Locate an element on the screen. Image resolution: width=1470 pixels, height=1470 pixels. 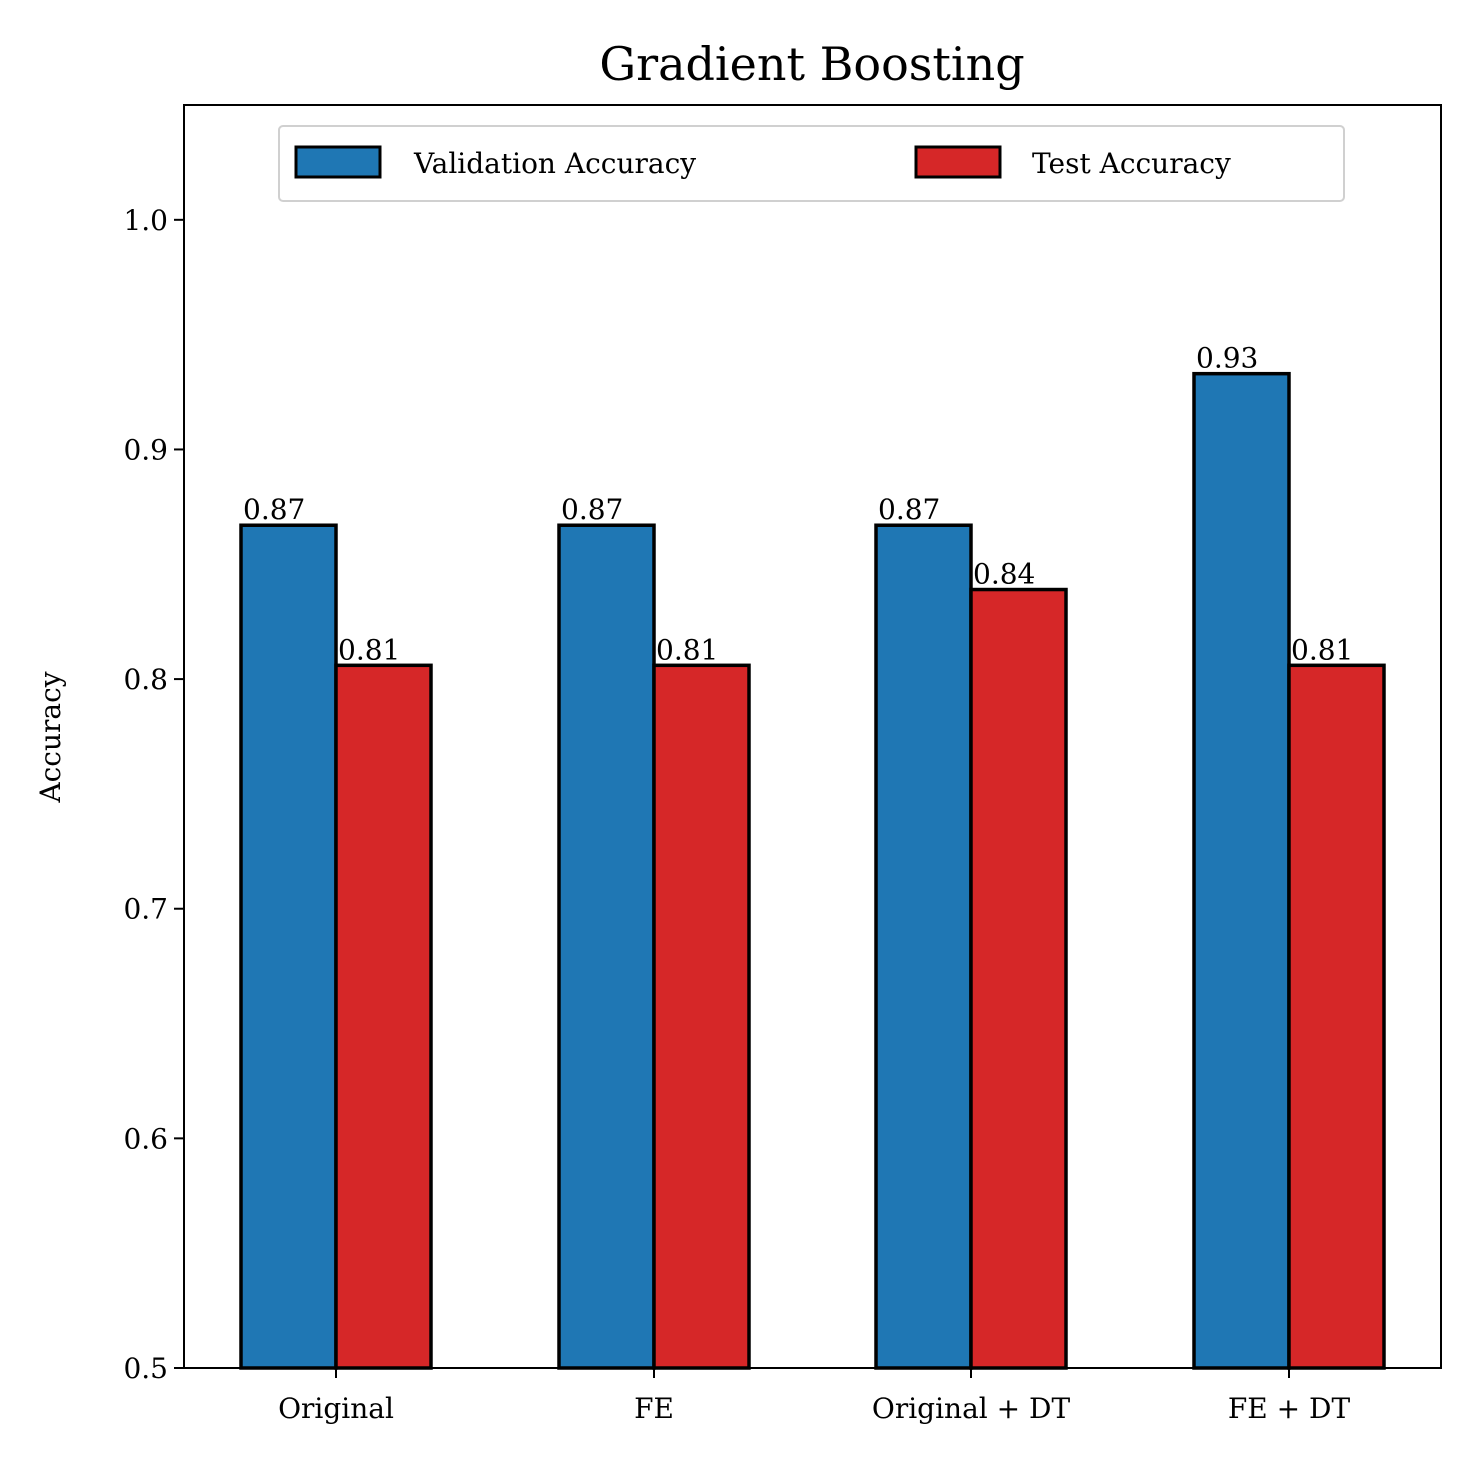
x-tick-label: FE + DT is located at coordinates (1289, 1408).